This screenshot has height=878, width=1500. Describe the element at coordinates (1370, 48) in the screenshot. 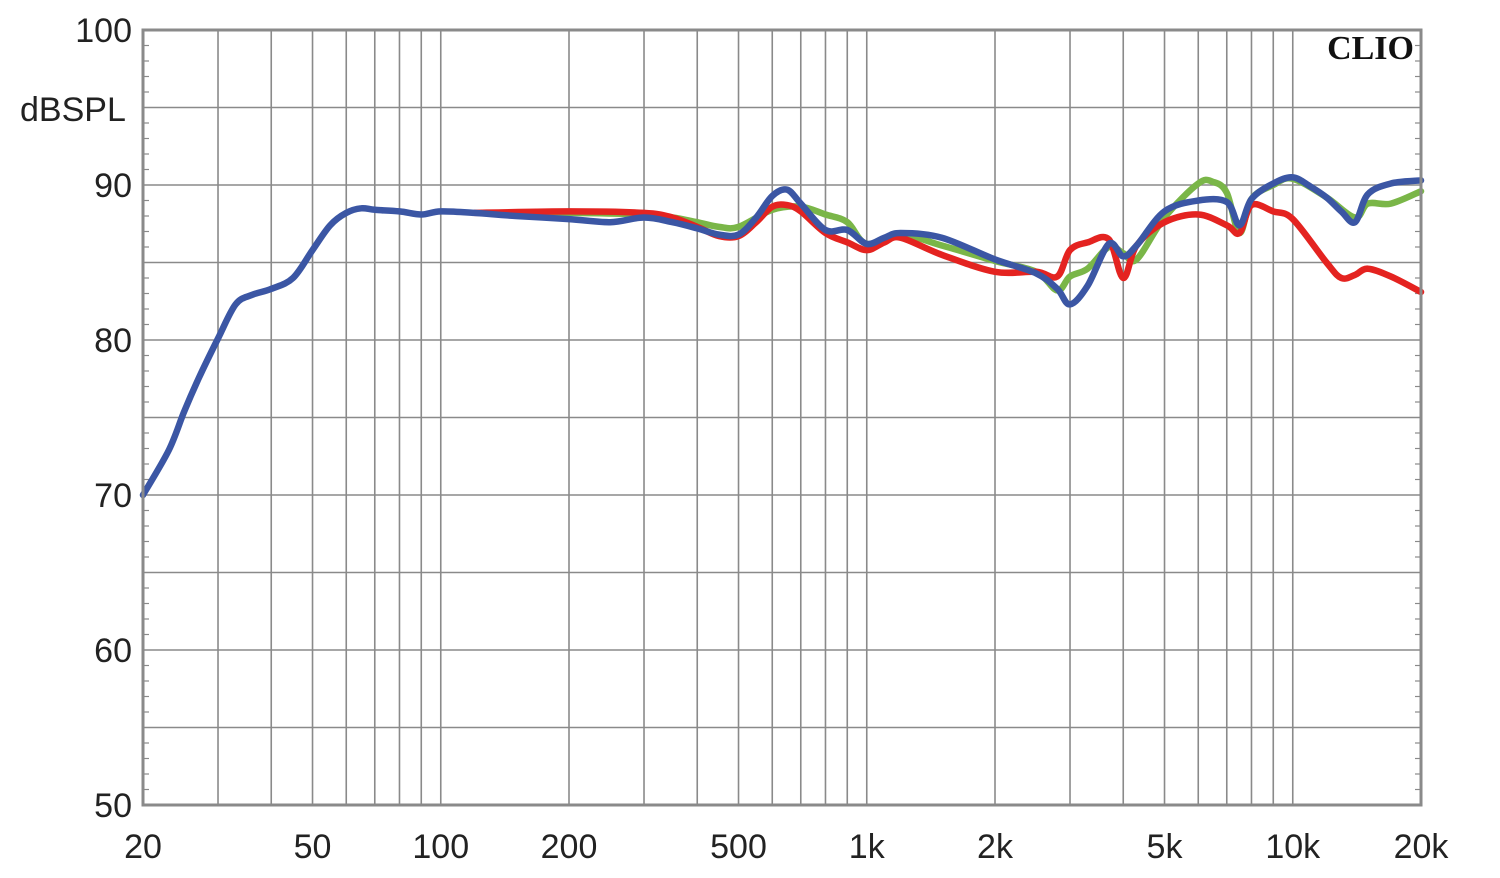

I see `clio-brand-label: CLIO` at that location.